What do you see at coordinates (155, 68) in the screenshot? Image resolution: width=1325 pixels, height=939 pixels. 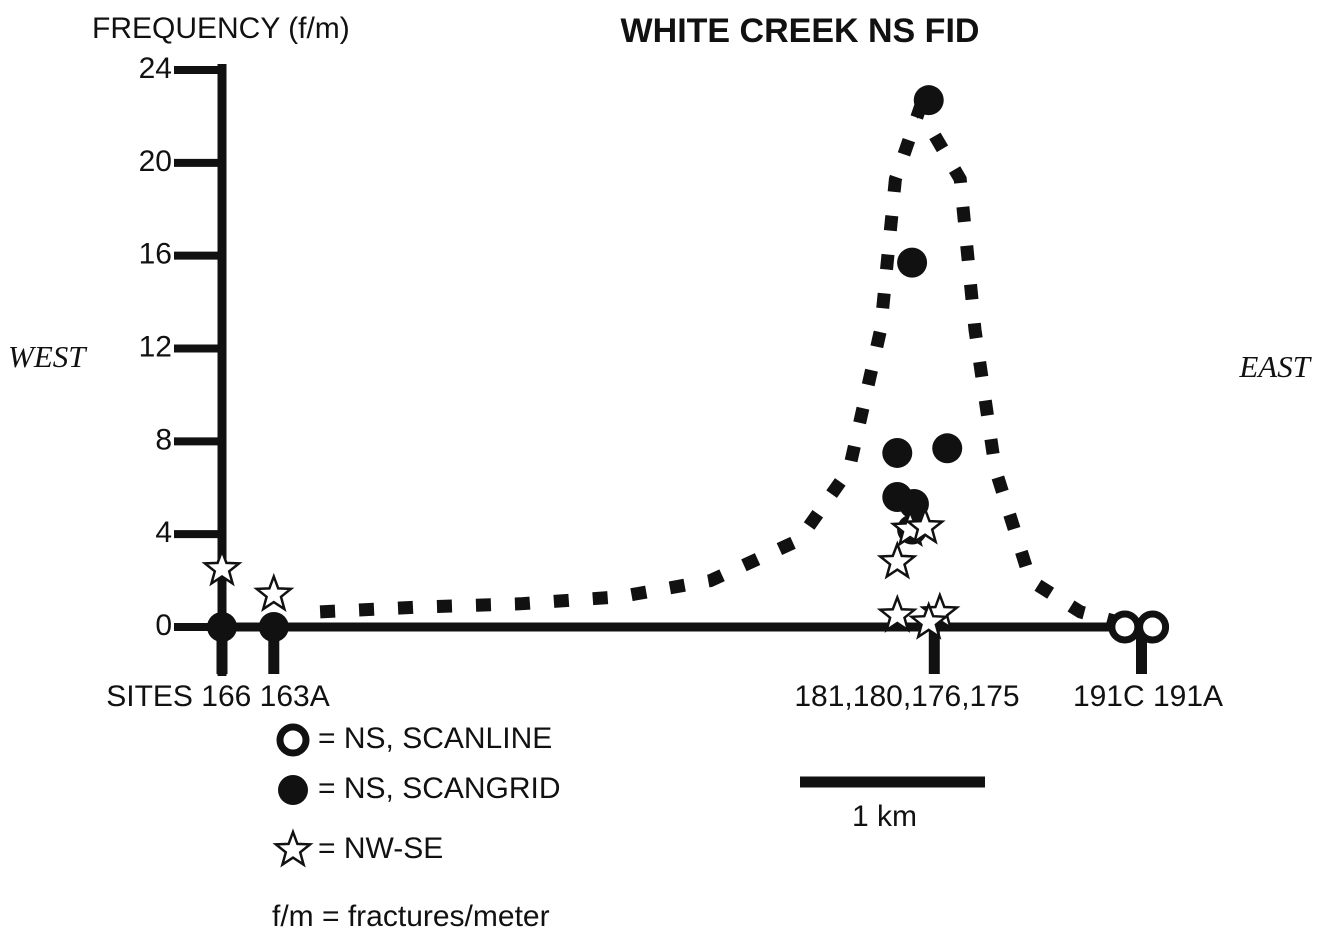 I see `y-tick-label: 24` at bounding box center [155, 68].